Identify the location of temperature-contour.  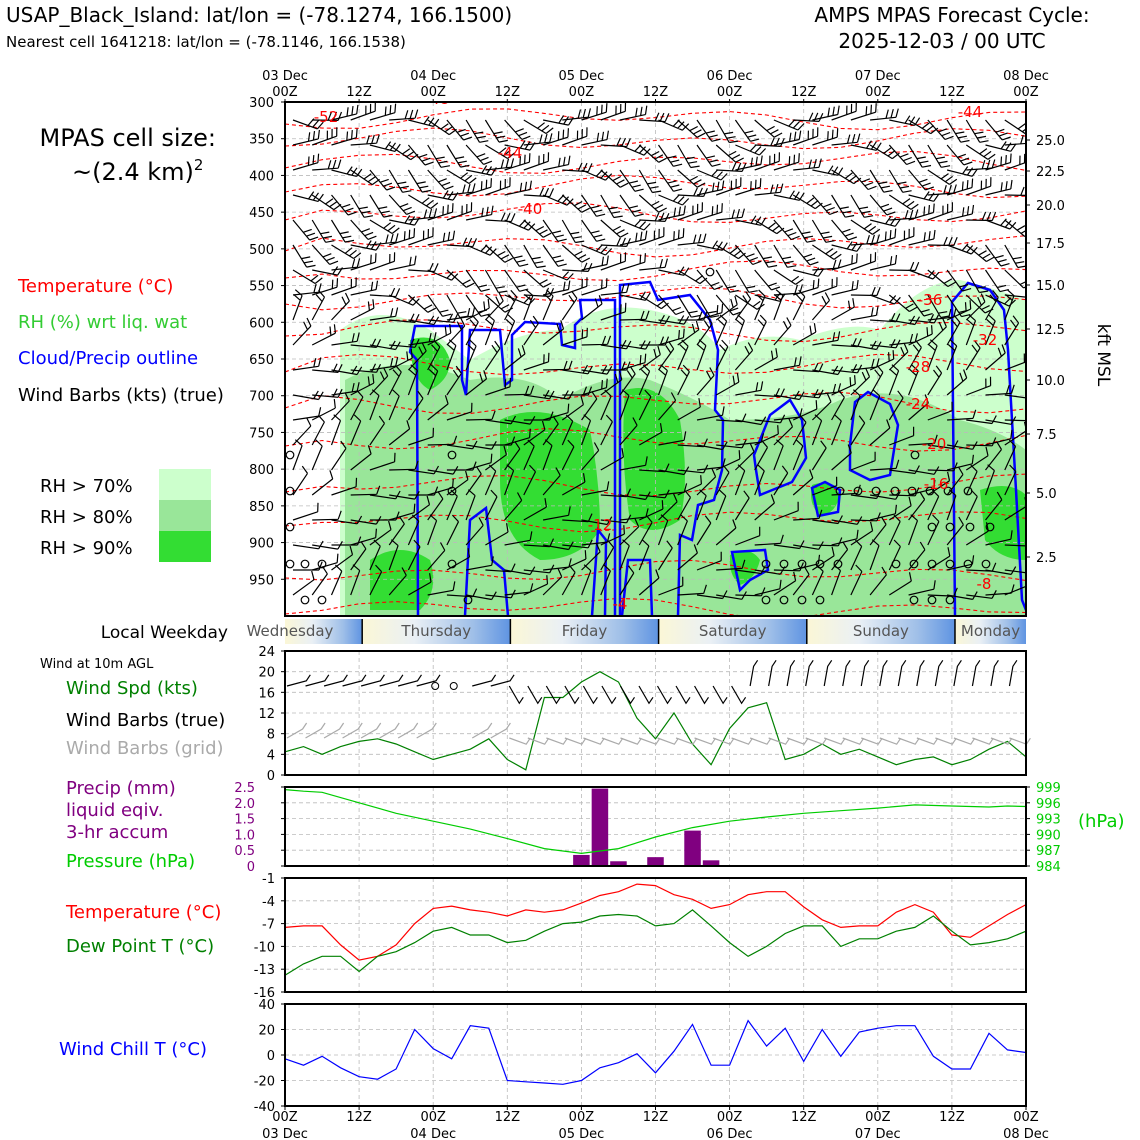
(655, 485).